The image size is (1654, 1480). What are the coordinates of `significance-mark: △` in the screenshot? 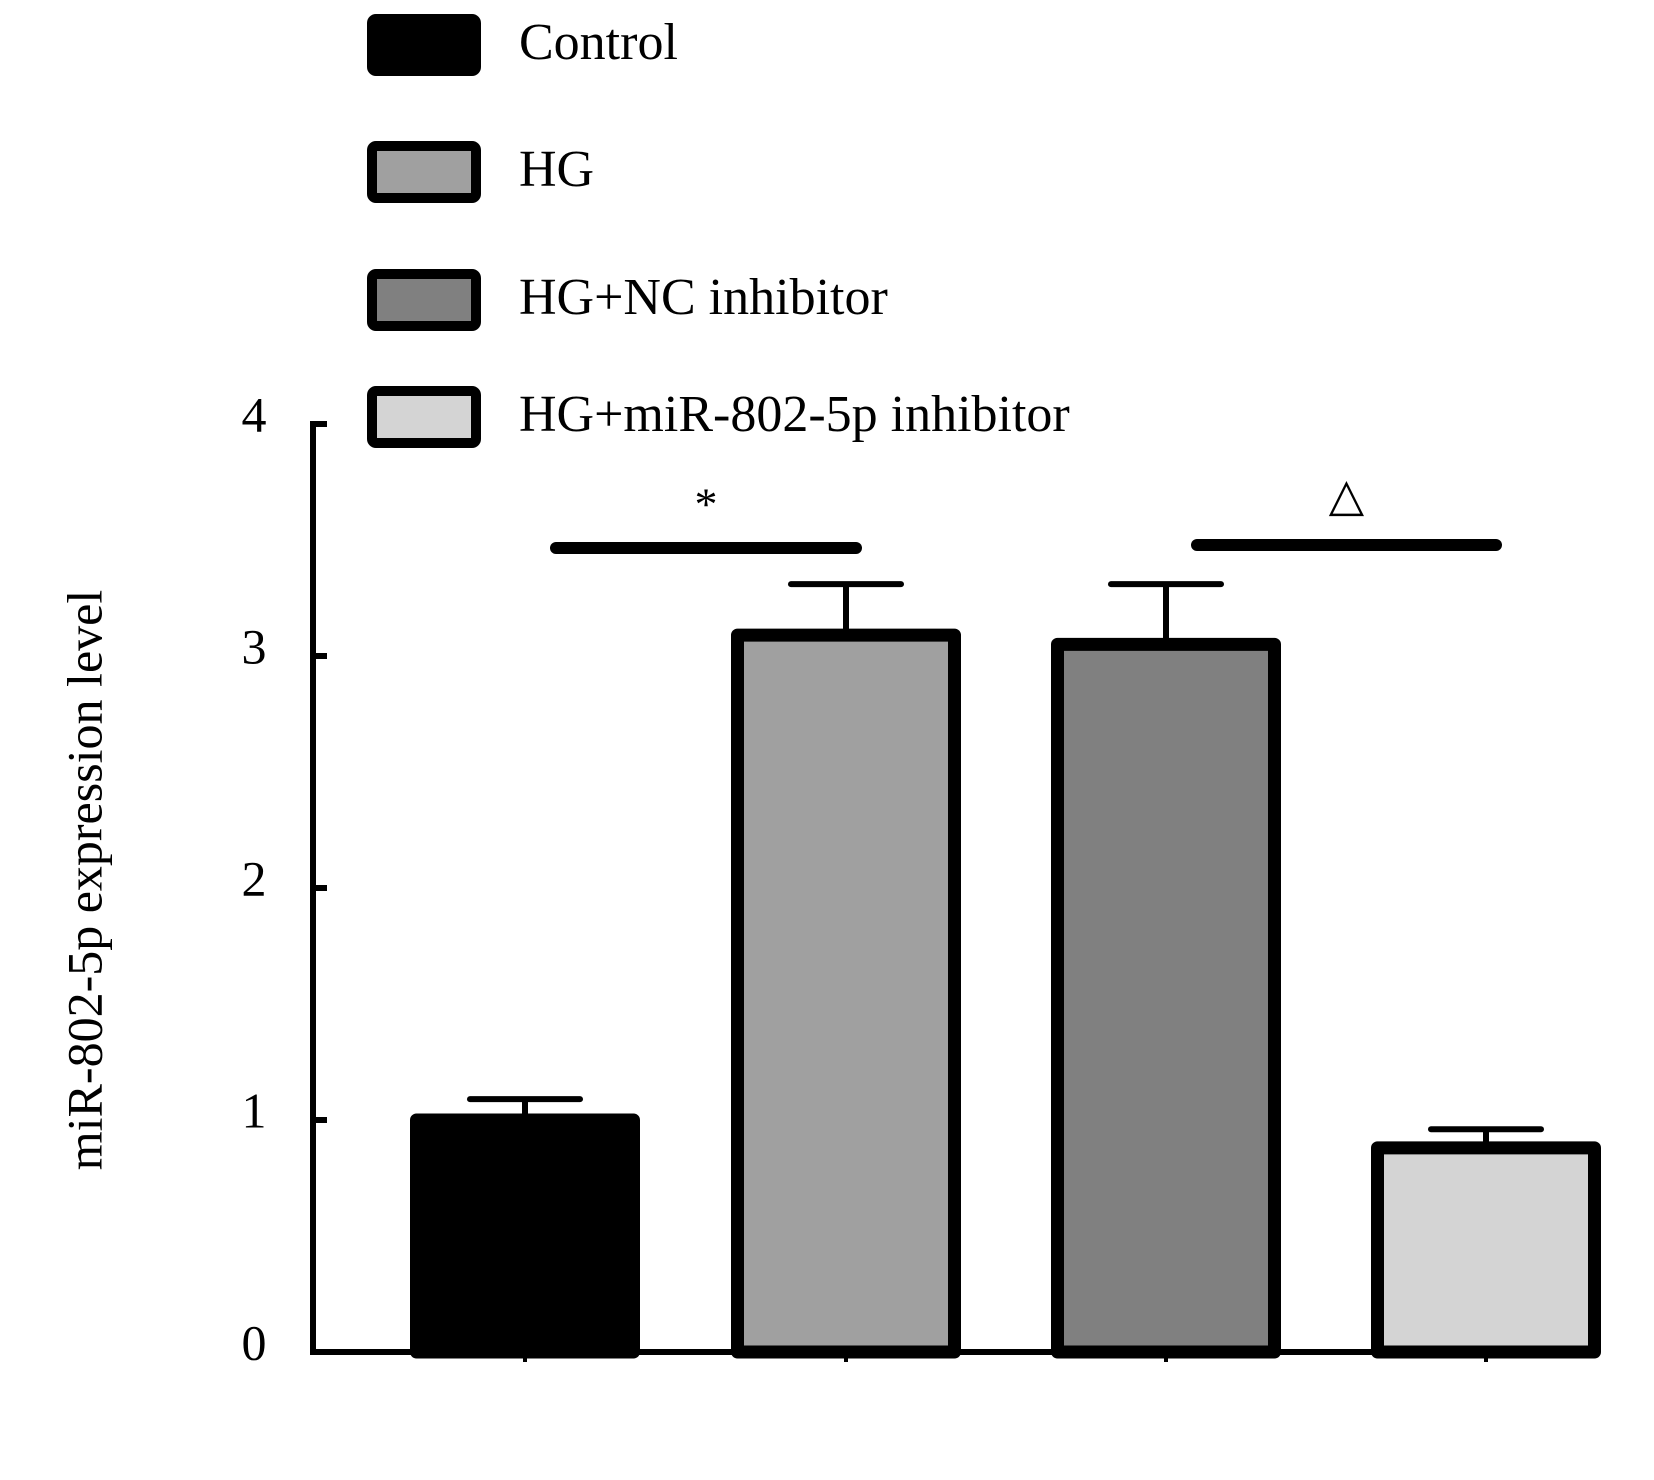 It's located at (1347, 495).